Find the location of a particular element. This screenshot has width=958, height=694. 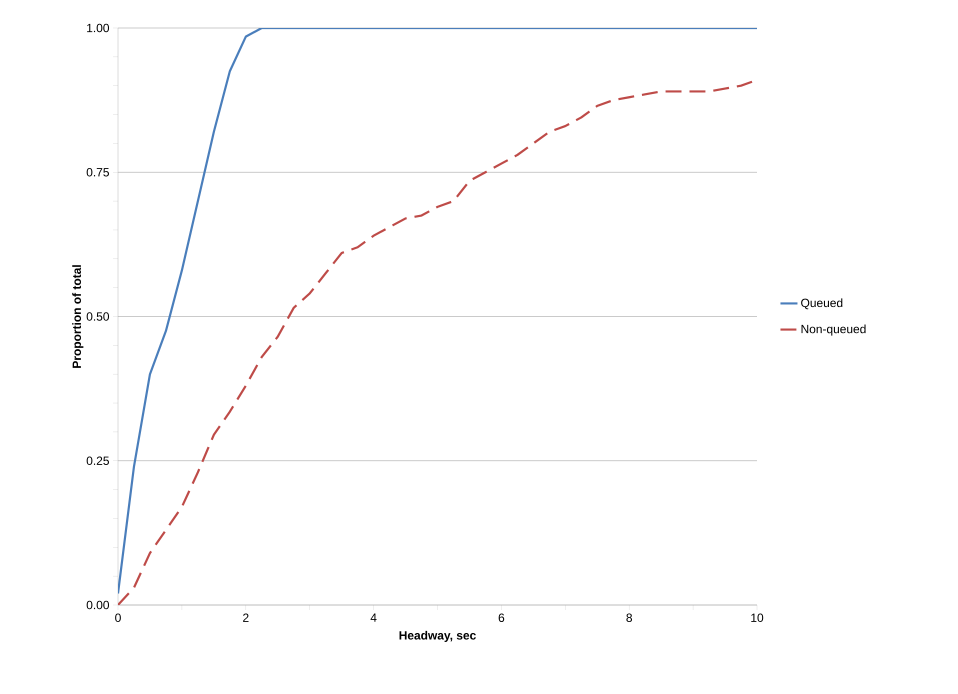

legend-label: Queued is located at coordinates (821, 304).